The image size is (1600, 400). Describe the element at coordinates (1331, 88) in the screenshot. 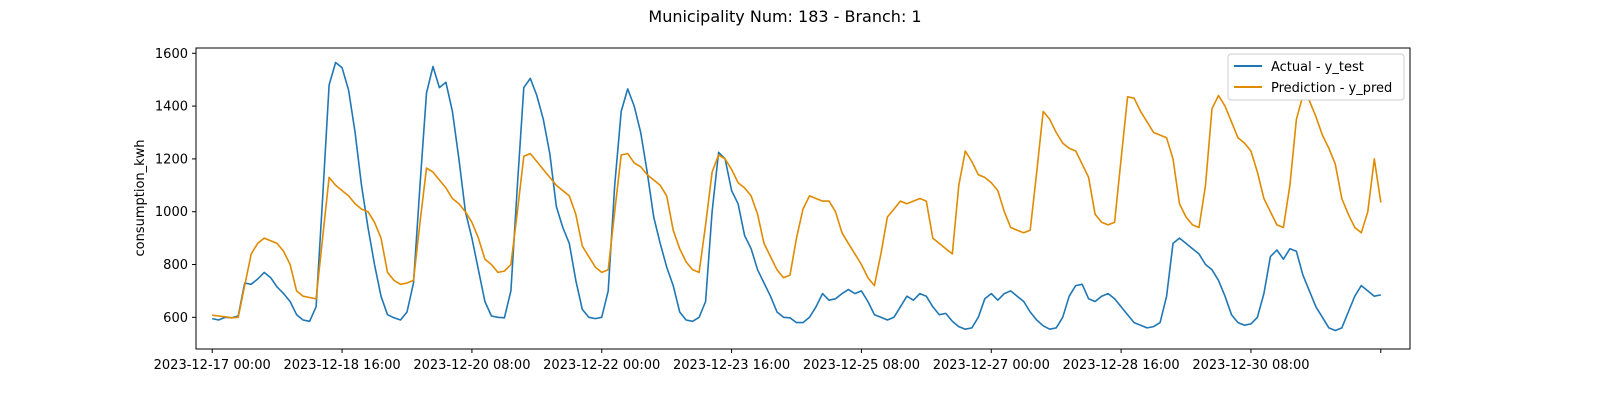

I see `legend-label-prediction: Prediction - y_pred` at that location.